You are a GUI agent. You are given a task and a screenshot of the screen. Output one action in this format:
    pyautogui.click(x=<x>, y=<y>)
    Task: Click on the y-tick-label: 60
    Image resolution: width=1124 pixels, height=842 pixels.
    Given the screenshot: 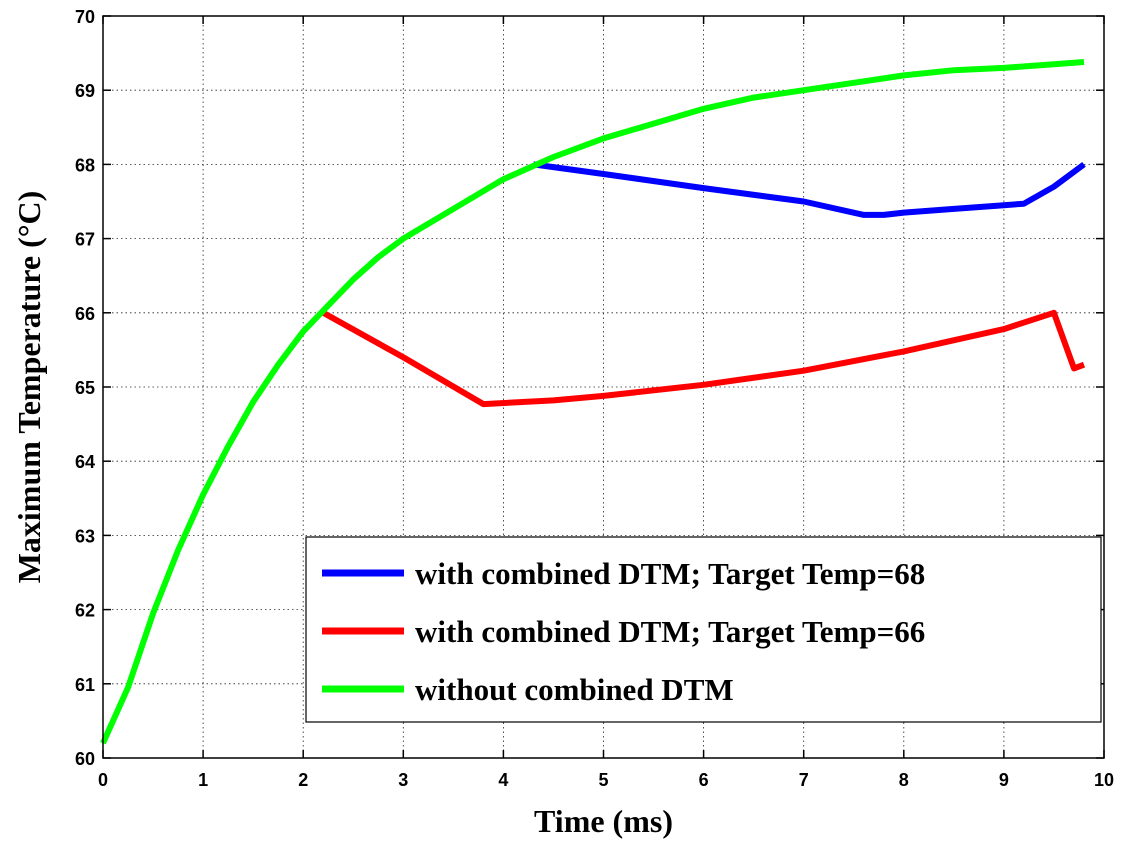 What is the action you would take?
    pyautogui.click(x=85, y=759)
    